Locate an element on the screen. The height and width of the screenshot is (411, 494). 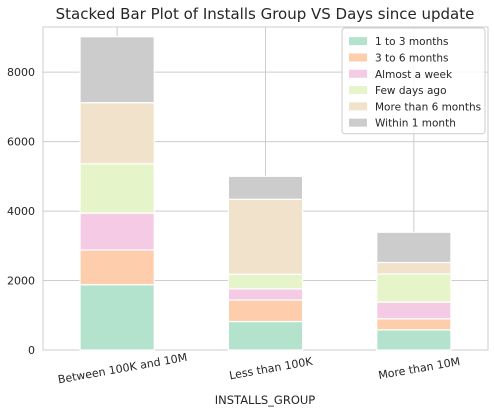
y-tick-labels: 0 2000 4000 6000 8000 is located at coordinates (21, 211).